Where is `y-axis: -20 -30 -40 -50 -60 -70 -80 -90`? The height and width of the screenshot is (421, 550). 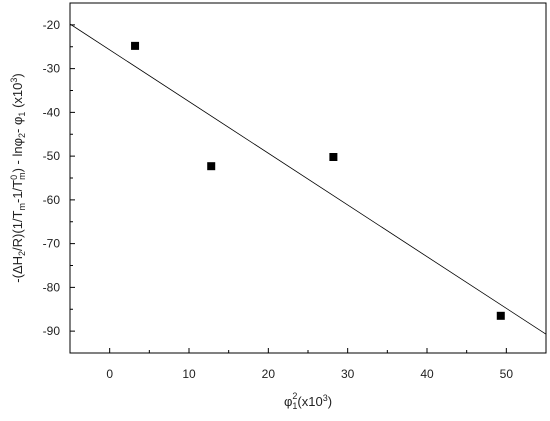
y-axis: -20 -30 -40 -50 -60 -70 -80 -90 is located at coordinates (59, 178).